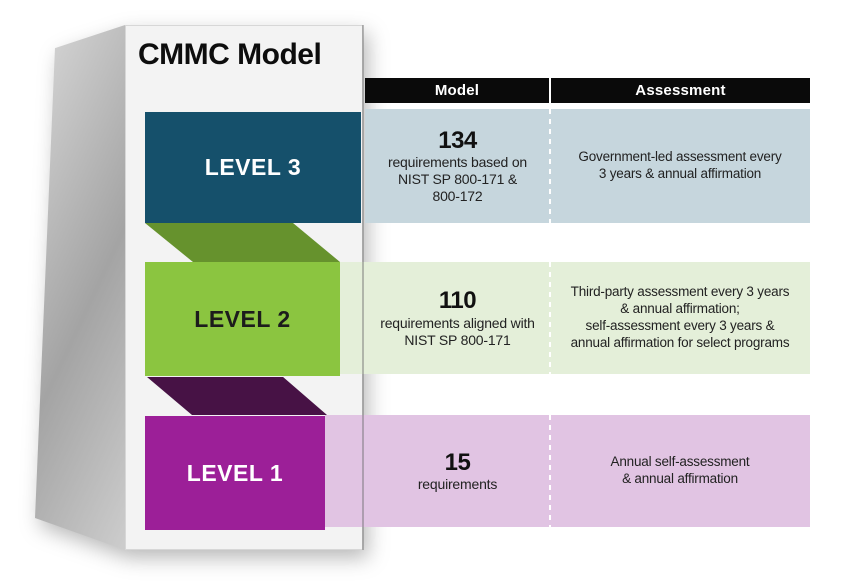  I want to click on level2-block: LEVEL 2, so click(242, 319).